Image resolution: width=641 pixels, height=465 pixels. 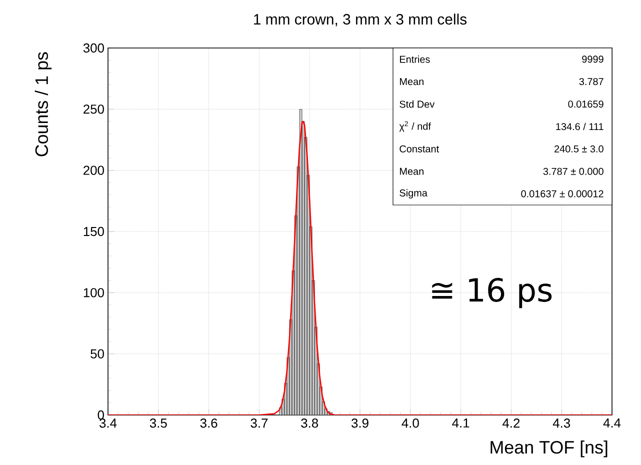 What do you see at coordinates (420, 148) in the screenshot?
I see `annotation: Constant` at bounding box center [420, 148].